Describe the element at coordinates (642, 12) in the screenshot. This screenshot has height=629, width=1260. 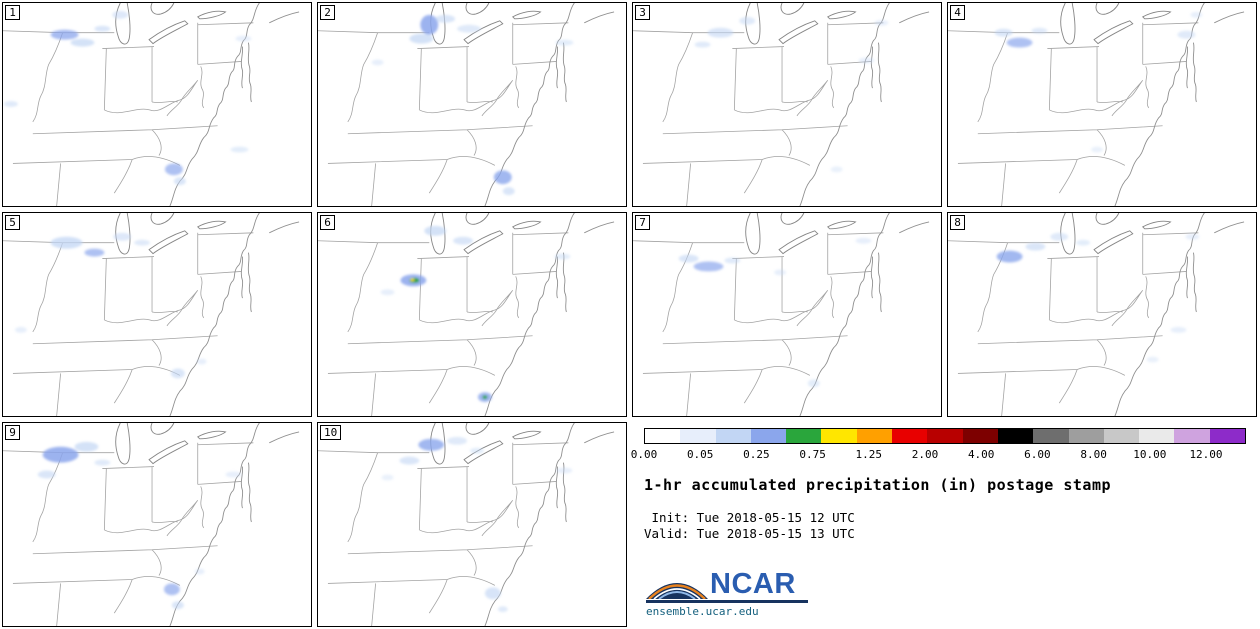
I see `panel-number: 3` at that location.